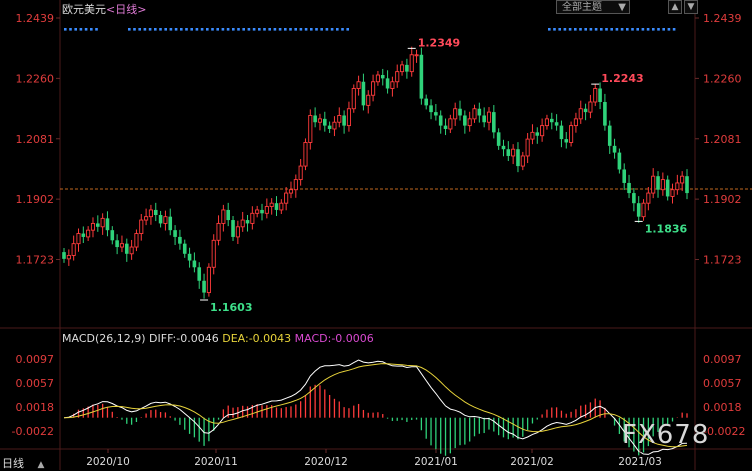 This screenshot has height=471, width=752. What do you see at coordinates (691, 7) in the screenshot?
I see `scroll-down-button: ▼` at bounding box center [691, 7].